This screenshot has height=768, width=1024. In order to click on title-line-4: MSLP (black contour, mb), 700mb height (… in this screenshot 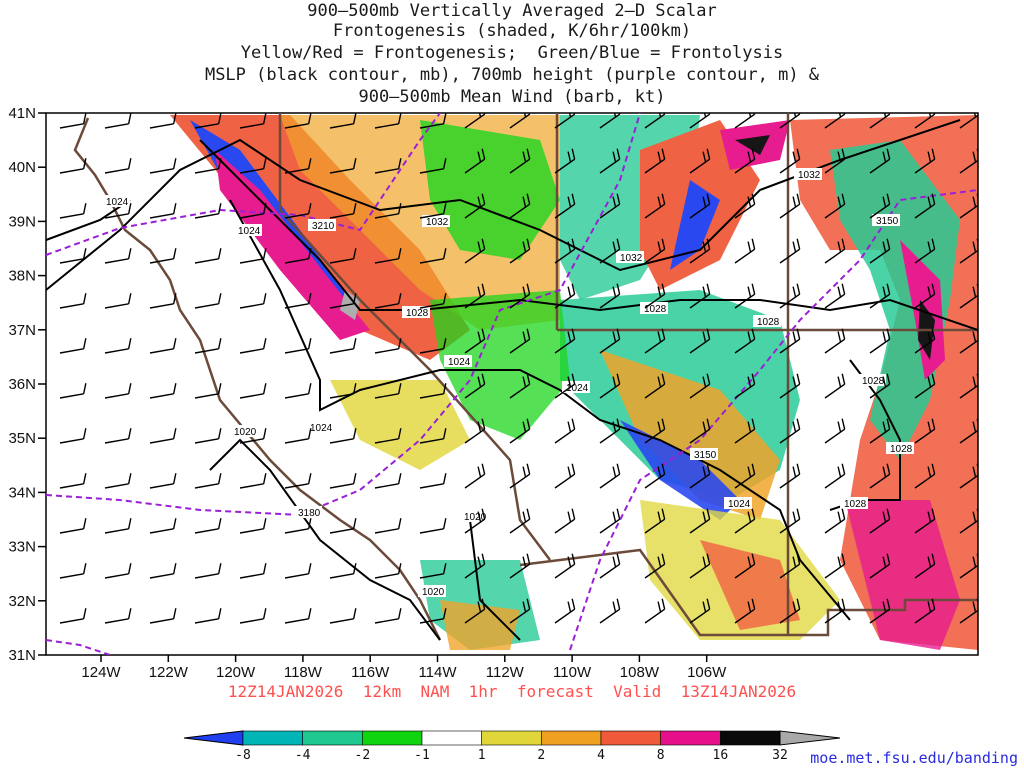, I will do `click(512, 75)`.